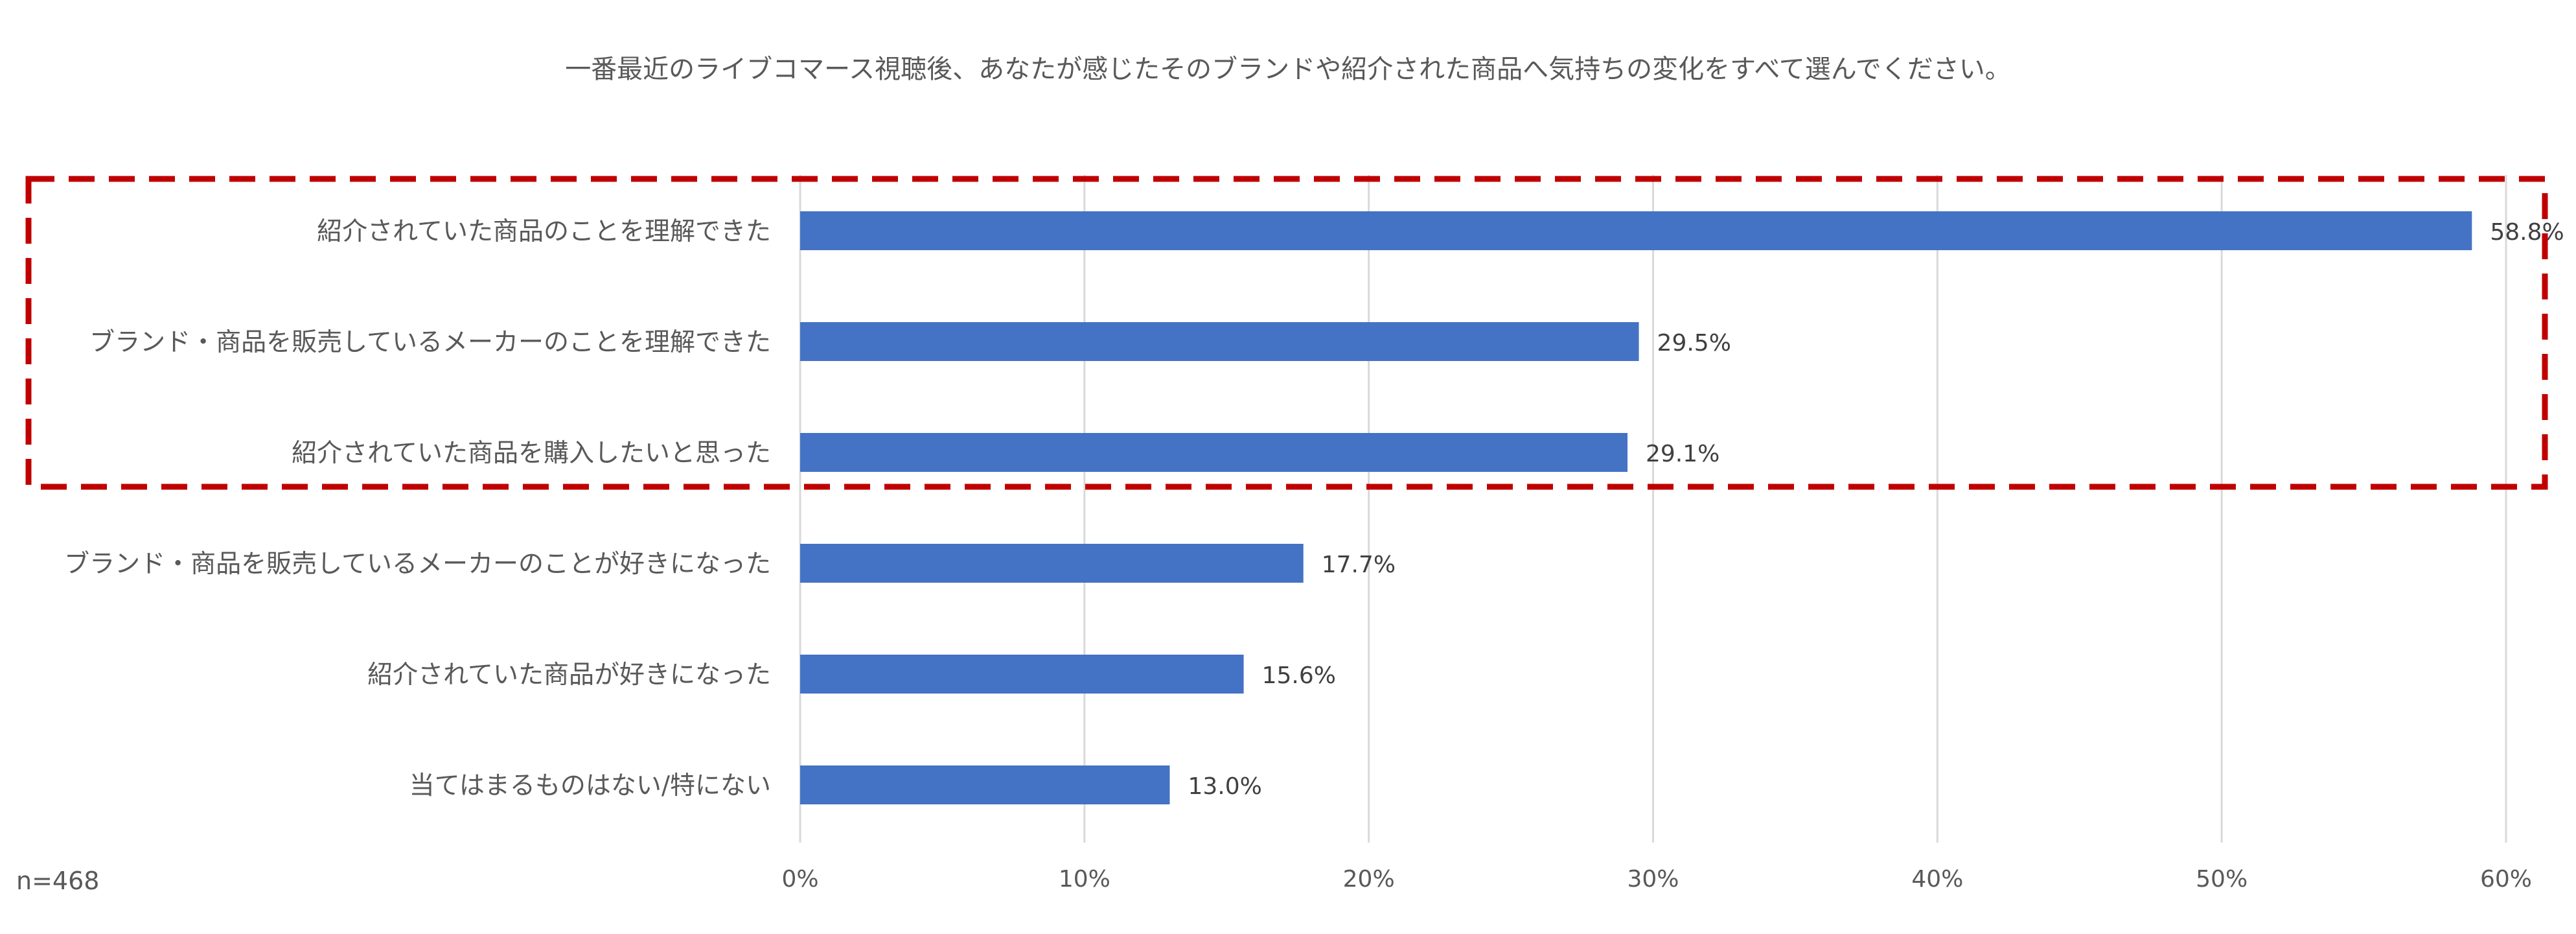 The width and height of the screenshot is (2576, 934). What do you see at coordinates (531, 453) in the screenshot?
I see `category-label-2: 紹介されていた商品を購入したいと思った` at bounding box center [531, 453].